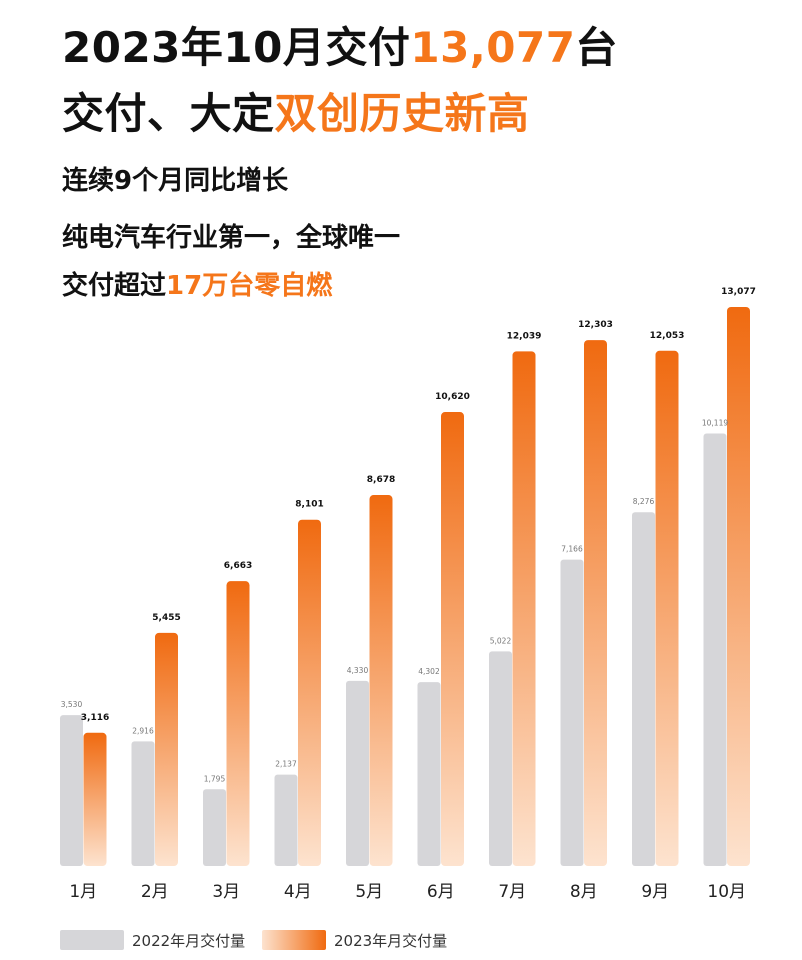 The image size is (802, 960). What do you see at coordinates (175, 181) in the screenshot?
I see `subtitle-line-1: 连续9个月同比增长` at bounding box center [175, 181].